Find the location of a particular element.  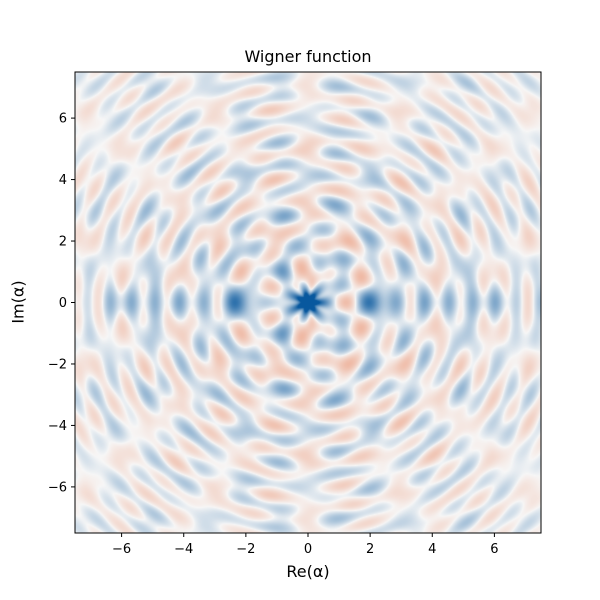

y-axis-ticks: −6 −4 −2 0 2 4 6 is located at coordinates (61, 303).